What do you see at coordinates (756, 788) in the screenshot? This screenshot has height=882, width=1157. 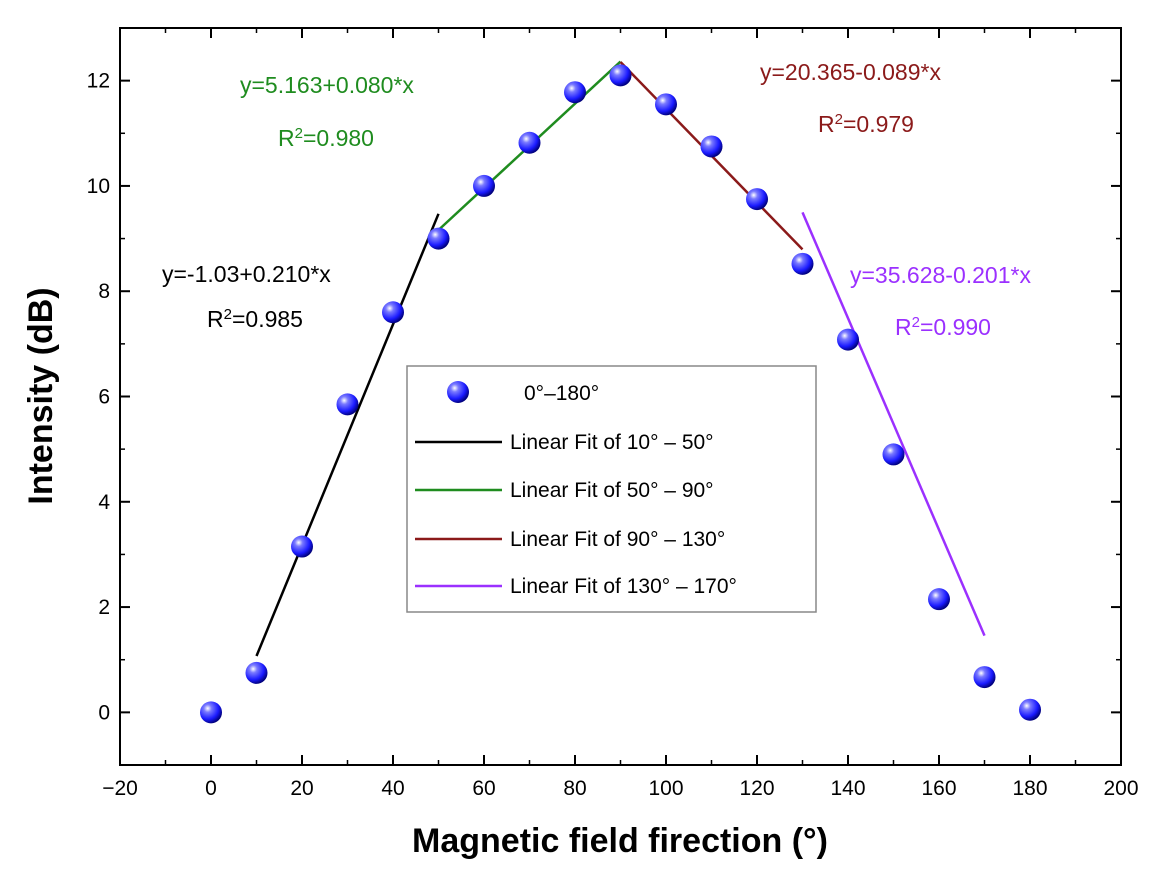 I see `x-tick-label: 120` at bounding box center [756, 788].